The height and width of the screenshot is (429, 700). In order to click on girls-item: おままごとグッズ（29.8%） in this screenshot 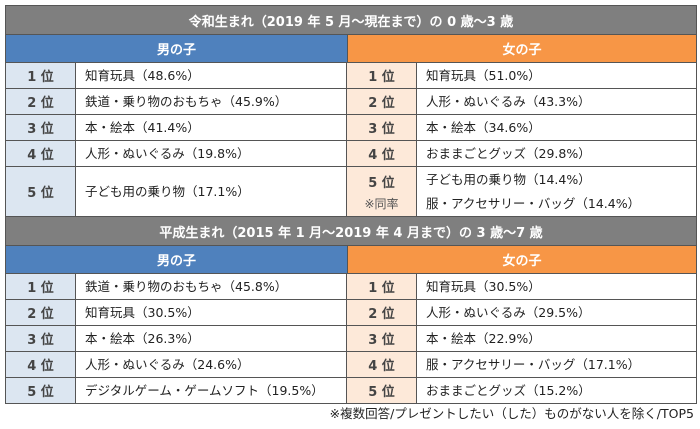, I will do `click(556, 153)`.